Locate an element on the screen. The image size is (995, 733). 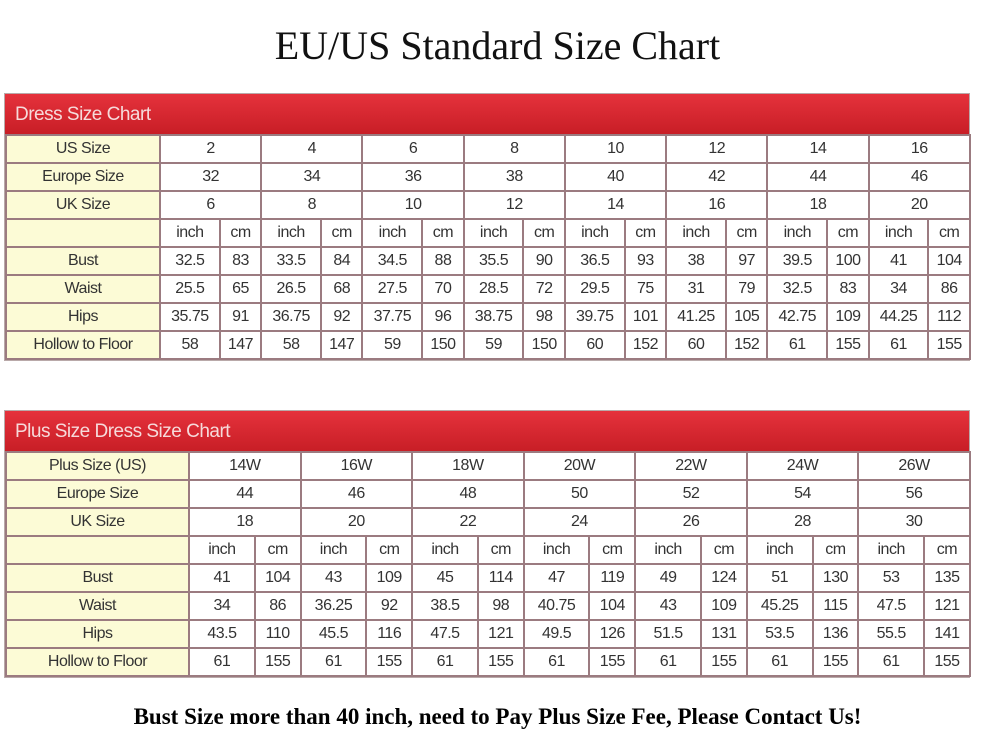
measure-cell: 35.75 is located at coordinates (190, 317).